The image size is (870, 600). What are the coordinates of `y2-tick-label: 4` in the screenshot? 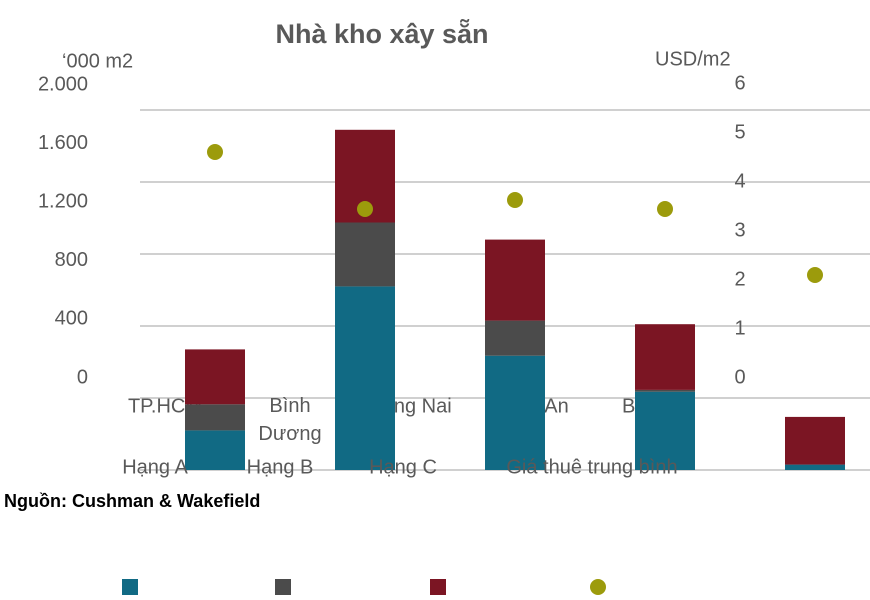 It's located at (739, 181).